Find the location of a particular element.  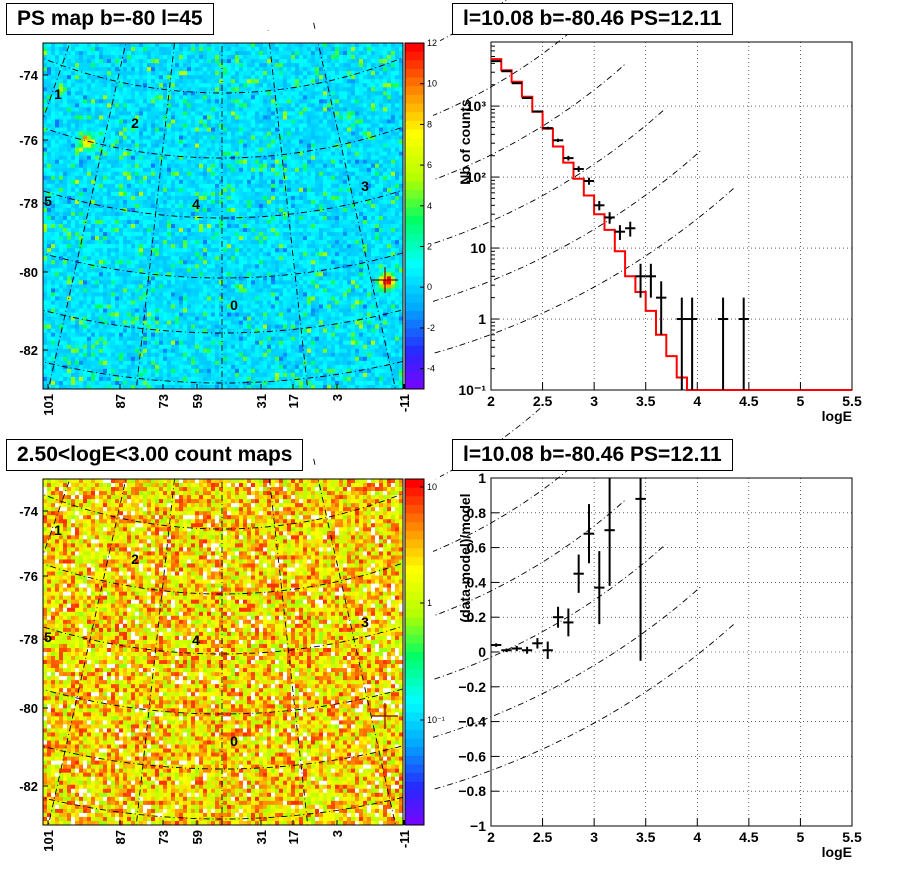

y-tick-label: −0.6 is located at coordinates (472, 756).